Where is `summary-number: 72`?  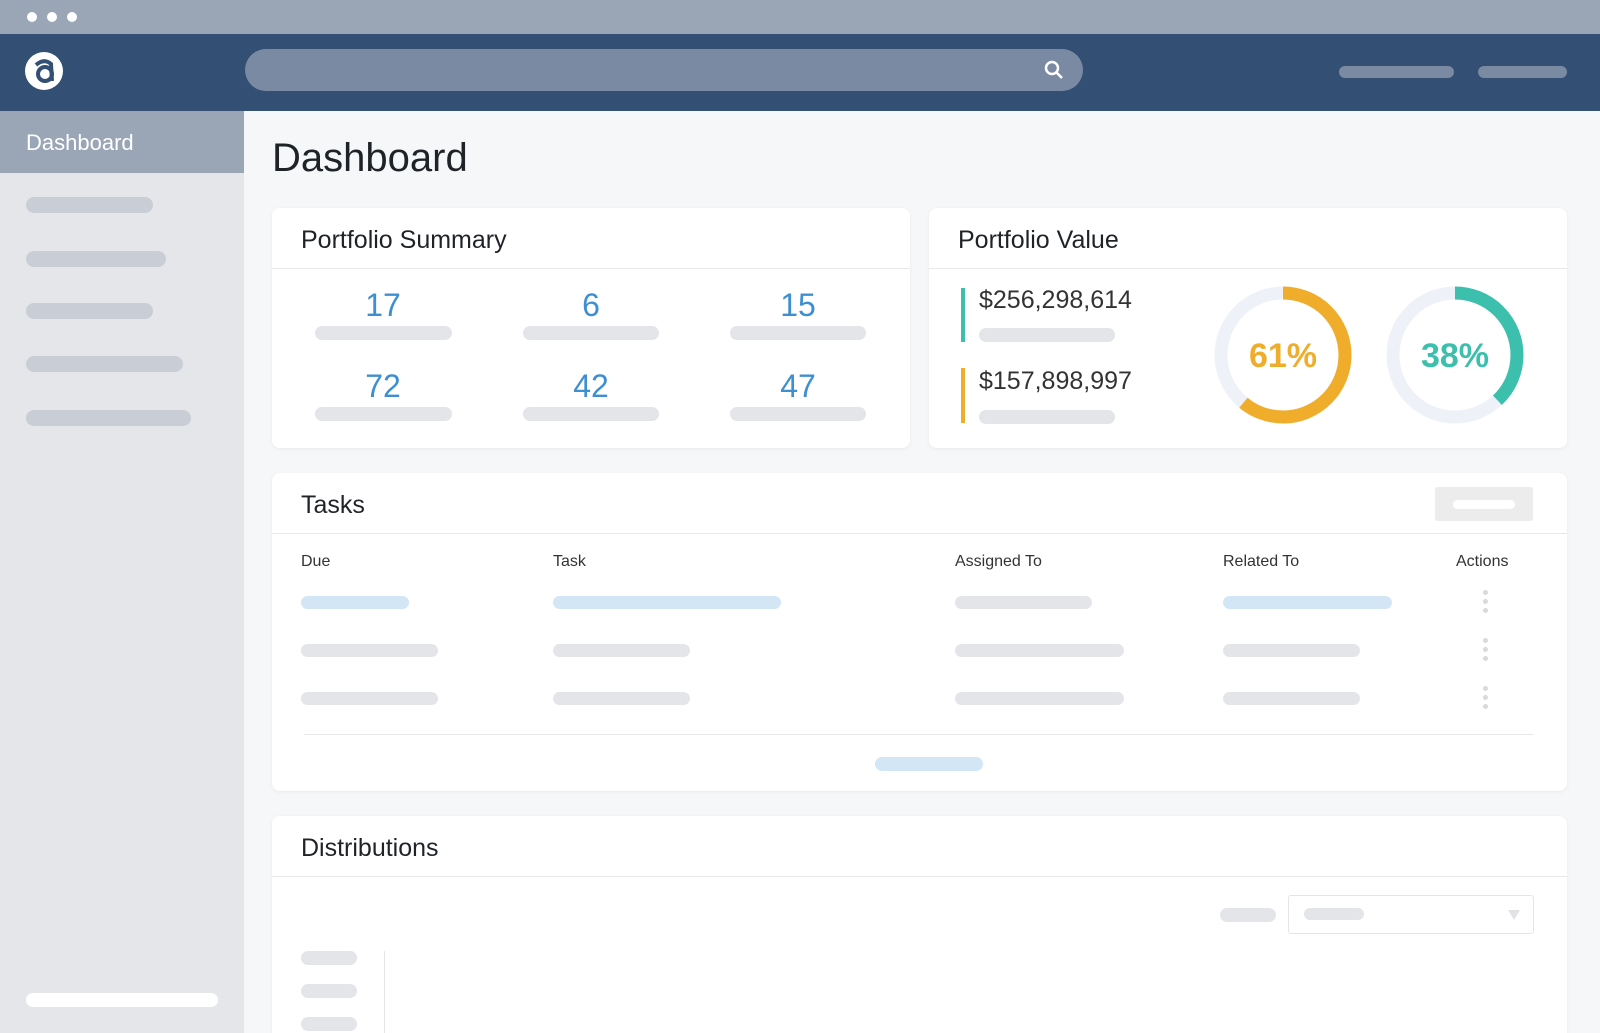
summary-number: 72 is located at coordinates (383, 386).